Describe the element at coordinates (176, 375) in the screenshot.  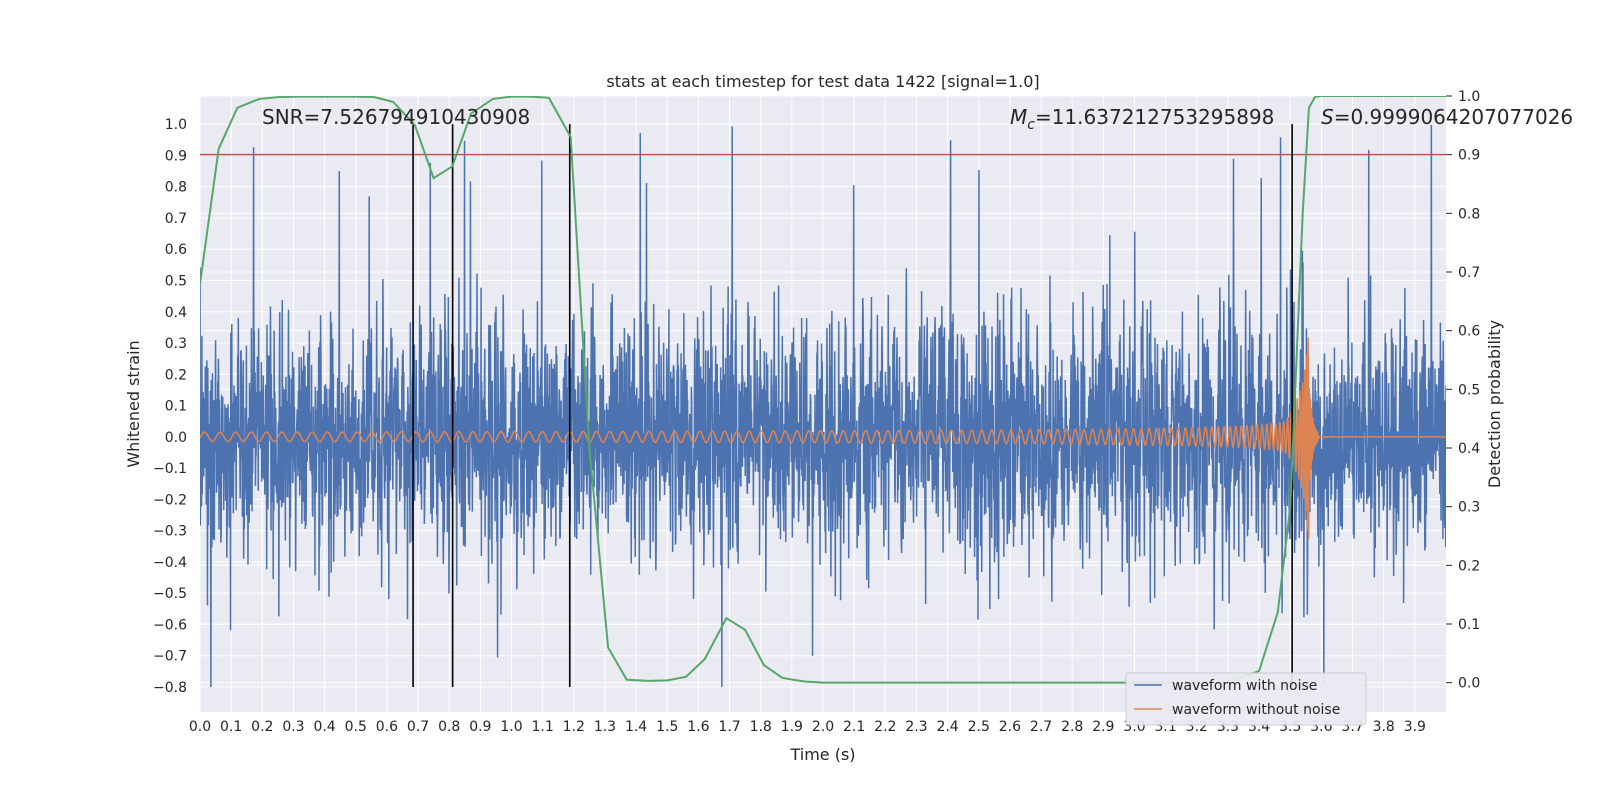
I see `y-tick-label: 0.2` at that location.